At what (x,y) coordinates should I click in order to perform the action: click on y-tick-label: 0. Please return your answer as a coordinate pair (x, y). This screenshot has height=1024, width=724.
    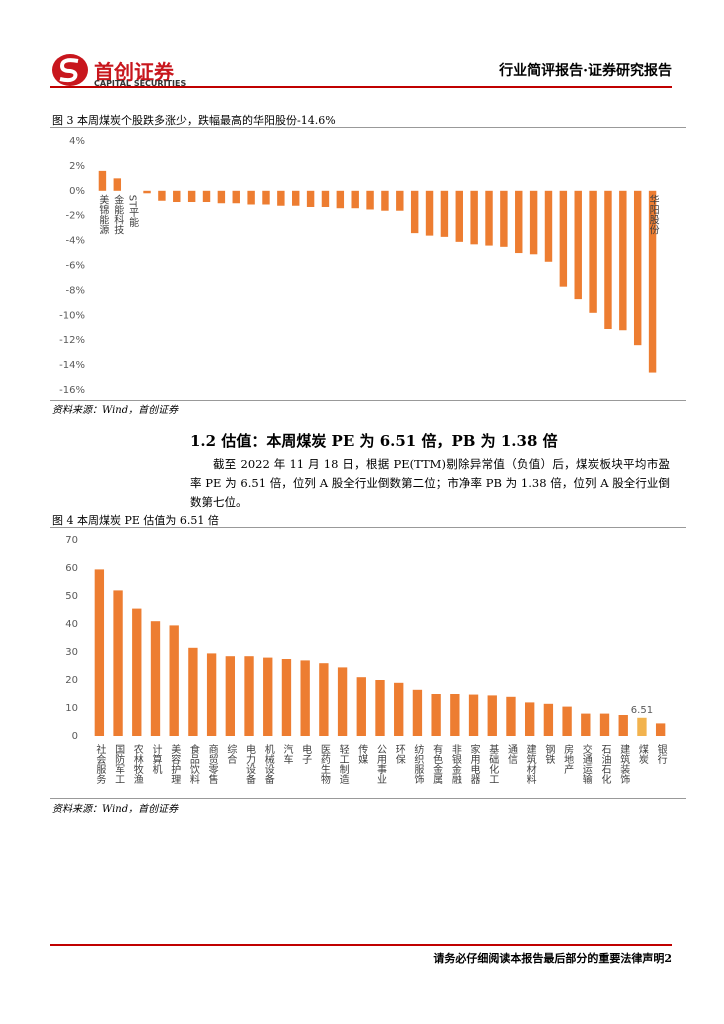
    Looking at the image, I should click on (75, 736).